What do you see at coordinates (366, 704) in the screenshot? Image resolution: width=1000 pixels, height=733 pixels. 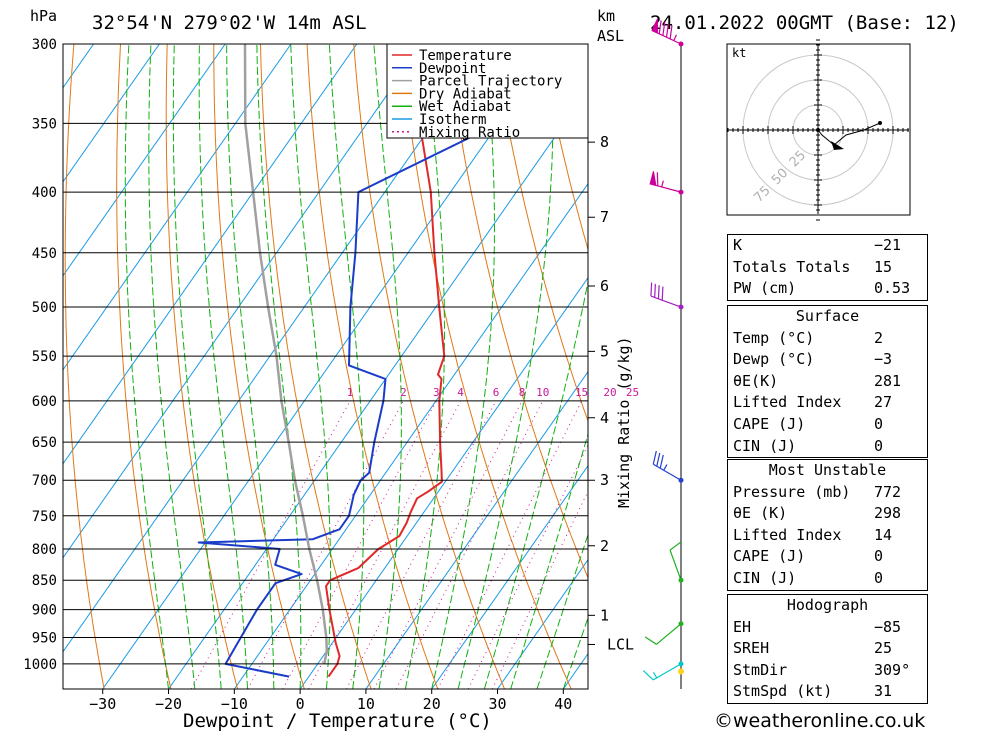 I see `x-tick-label: 10` at bounding box center [366, 704].